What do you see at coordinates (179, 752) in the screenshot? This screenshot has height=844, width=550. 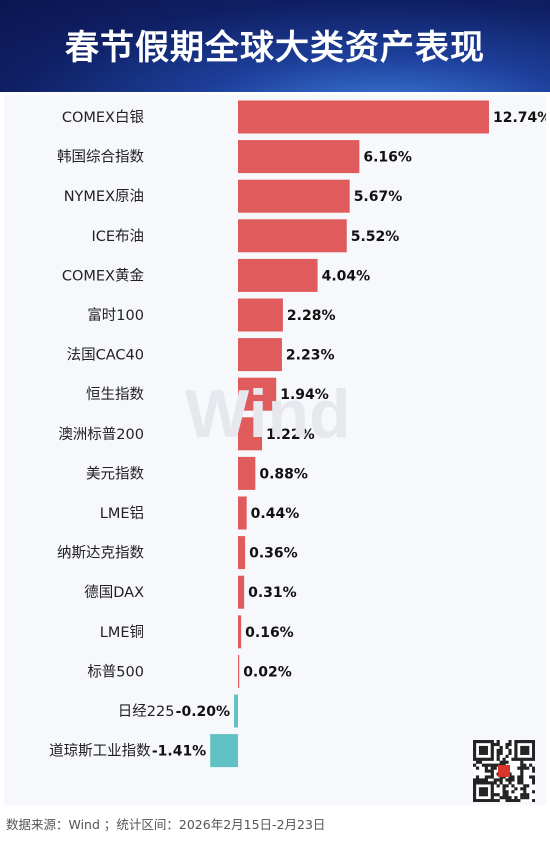 I see `value-label: -1.41%` at bounding box center [179, 752].